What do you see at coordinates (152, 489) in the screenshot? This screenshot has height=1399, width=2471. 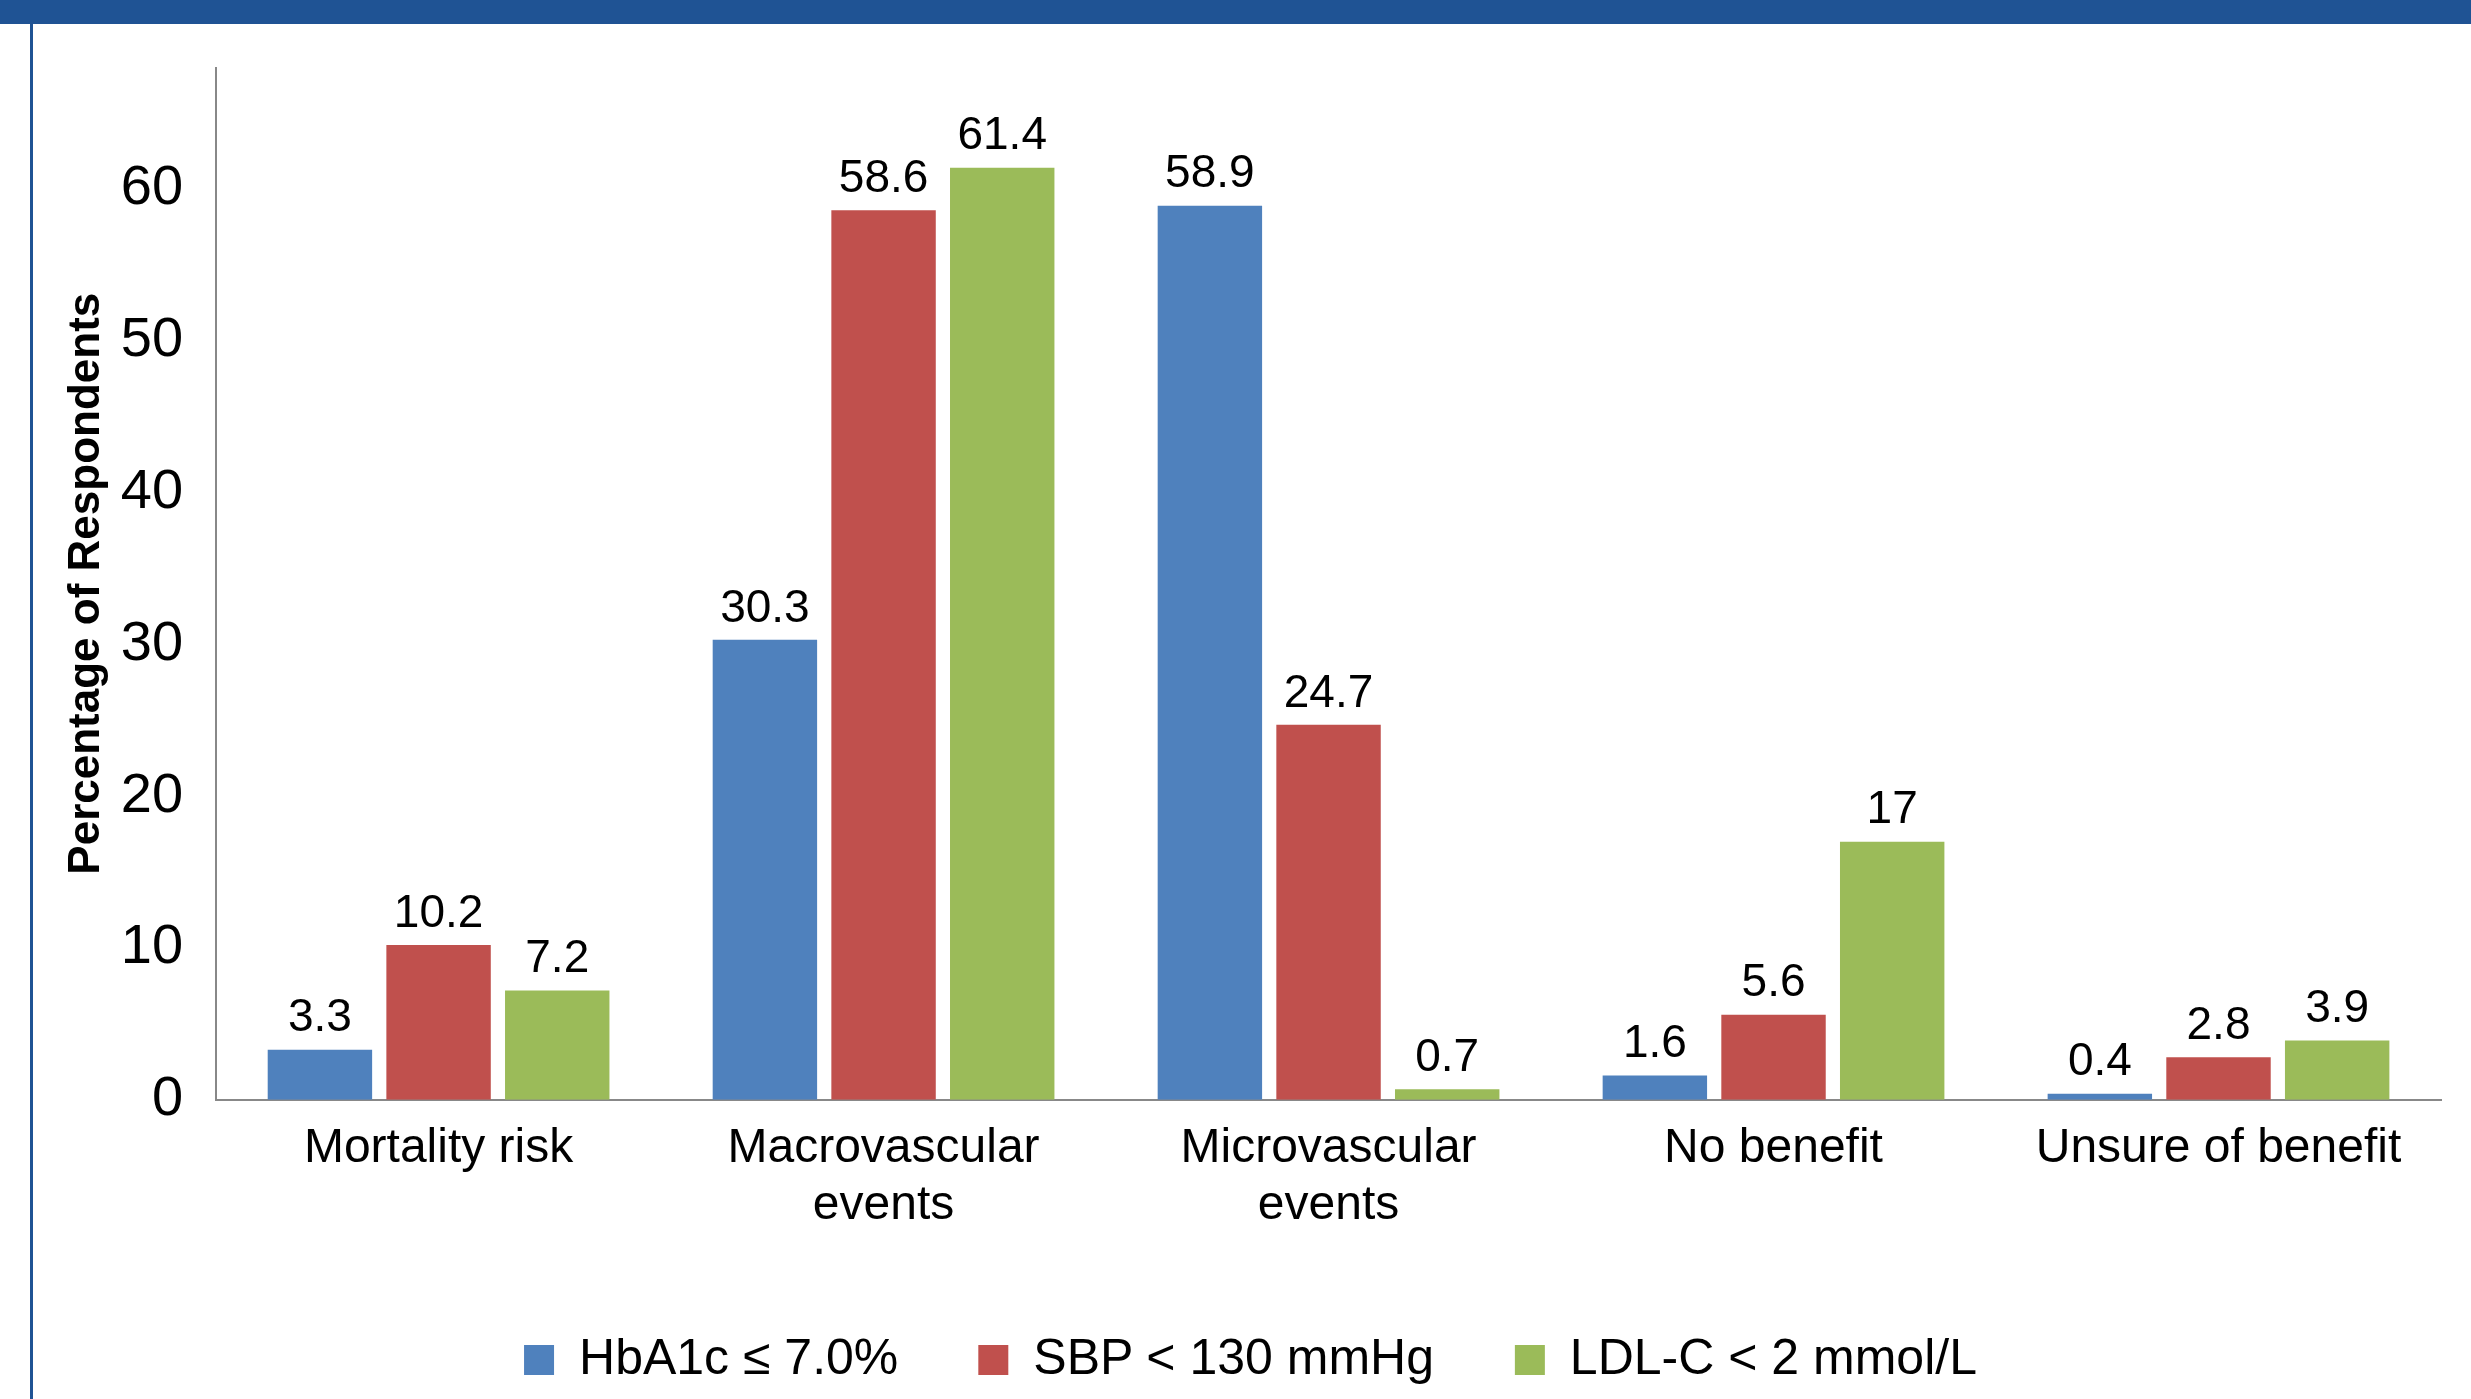 I see `y-tick-label: 40` at bounding box center [152, 489].